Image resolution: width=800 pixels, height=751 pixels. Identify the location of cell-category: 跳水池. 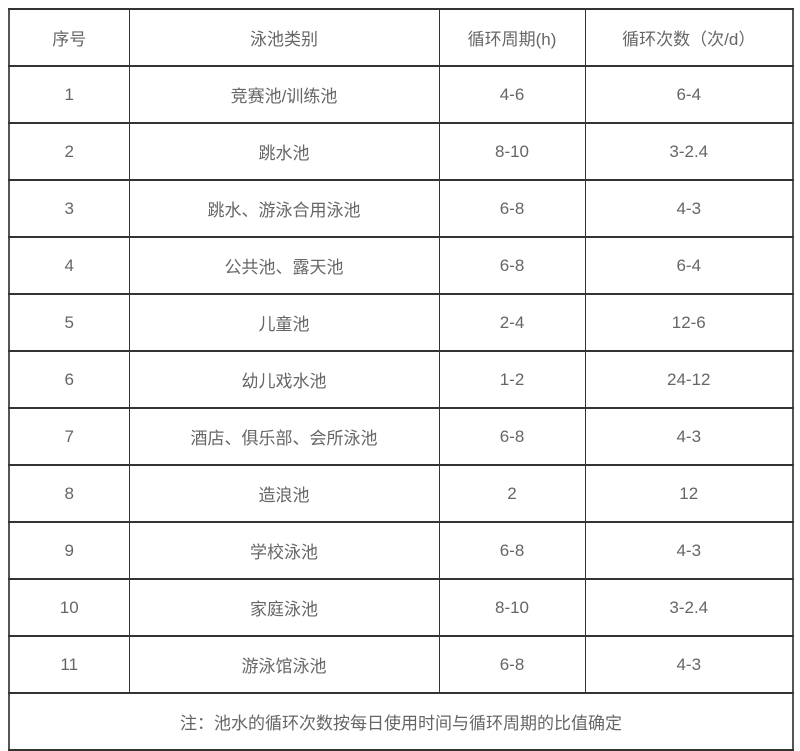
(284, 151).